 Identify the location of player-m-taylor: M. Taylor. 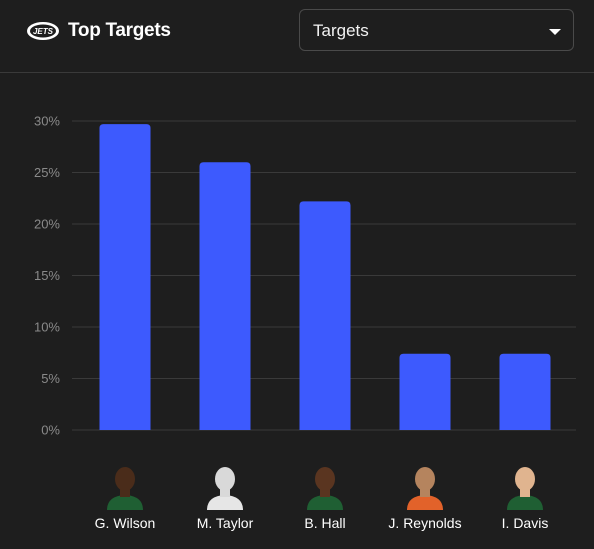
(225, 502).